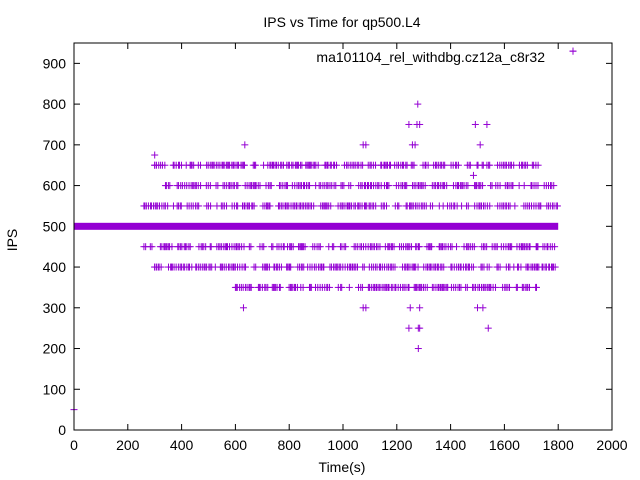 The height and width of the screenshot is (480, 640). Describe the element at coordinates (55, 63) in the screenshot. I see `y-tick-label: 900` at that location.